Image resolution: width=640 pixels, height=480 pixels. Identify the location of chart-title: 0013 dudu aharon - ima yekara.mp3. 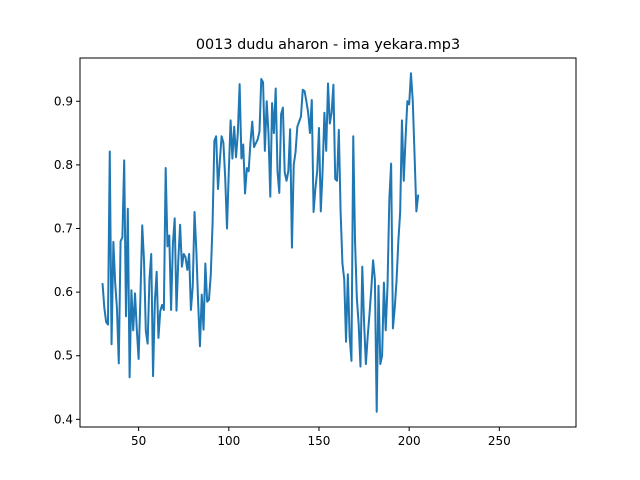
(328, 45).